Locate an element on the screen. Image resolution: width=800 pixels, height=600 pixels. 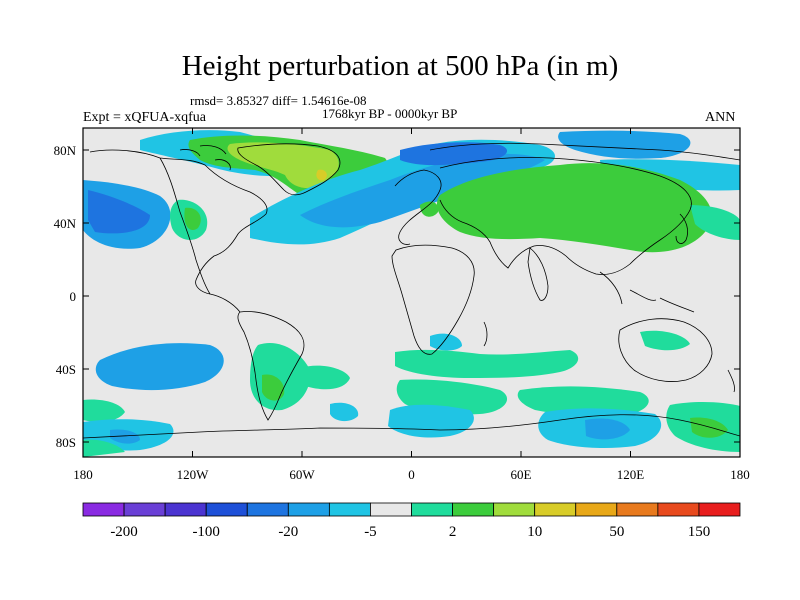
coastline-north-america-west is located at coordinates (185, 226).